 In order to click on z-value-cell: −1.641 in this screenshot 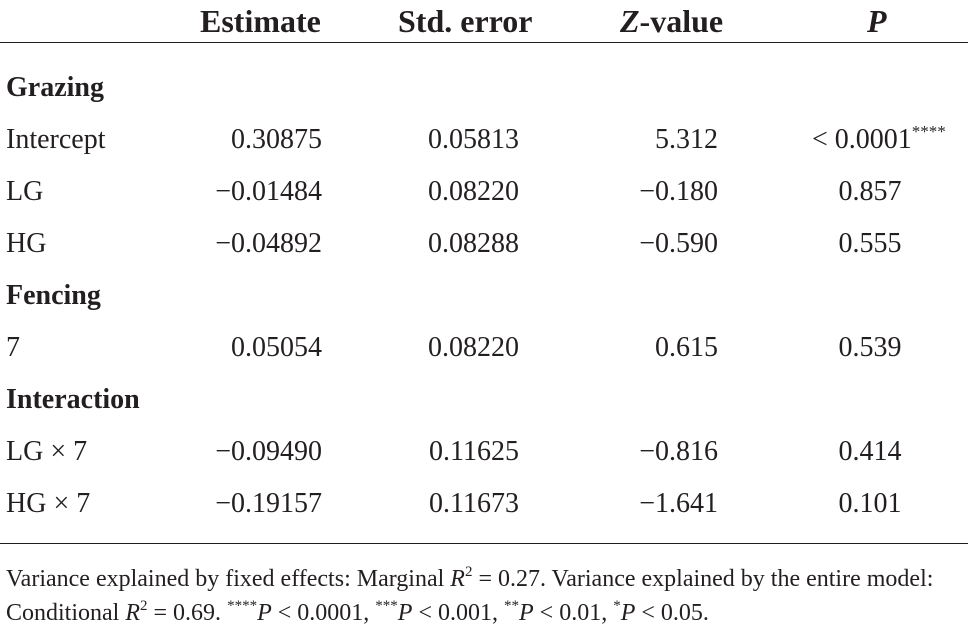, I will do `click(678, 503)`.